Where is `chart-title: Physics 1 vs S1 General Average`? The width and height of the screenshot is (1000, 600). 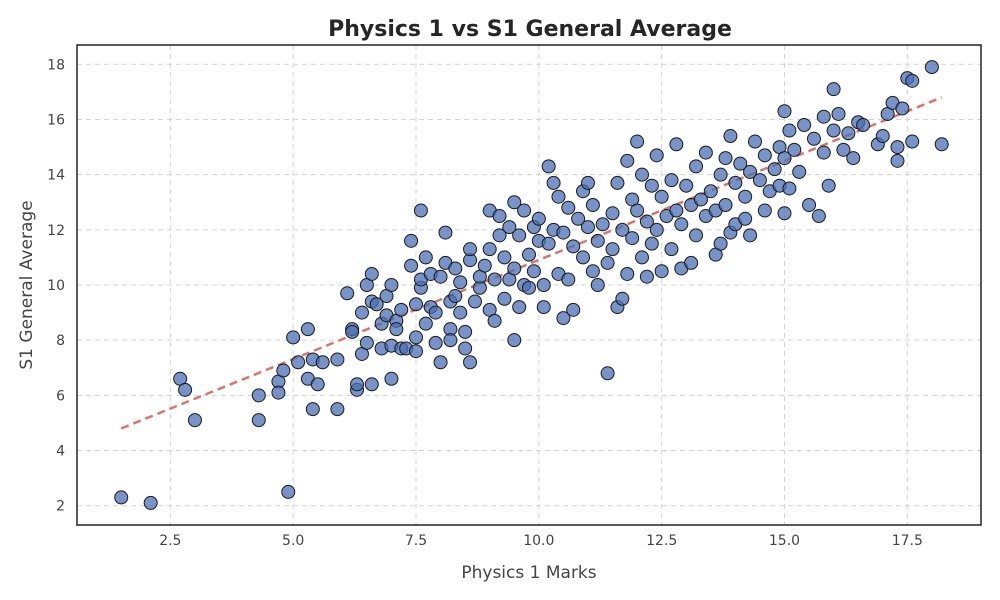
chart-title: Physics 1 vs S1 General Average is located at coordinates (530, 29).